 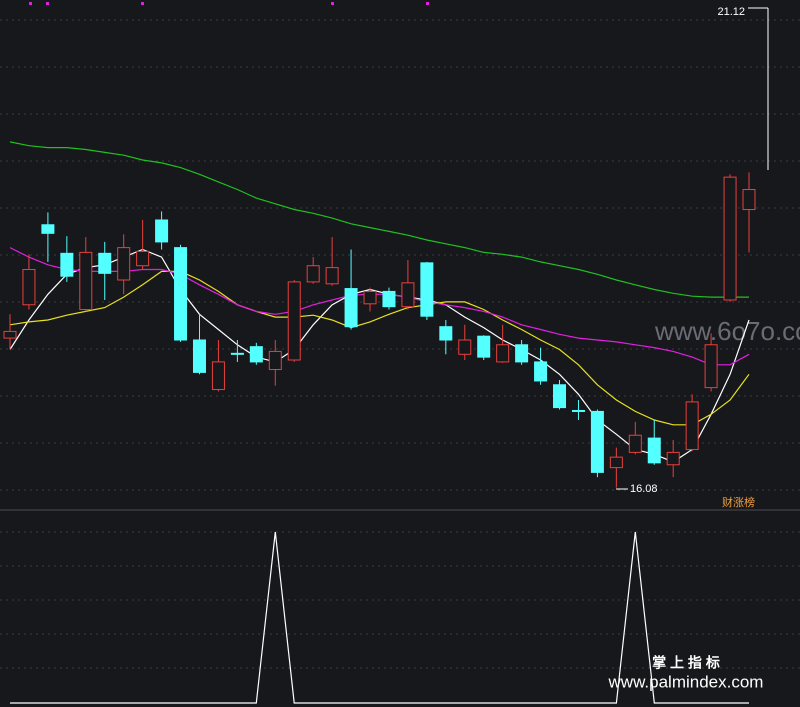 I want to click on top-dots, so click(x=229, y=3).